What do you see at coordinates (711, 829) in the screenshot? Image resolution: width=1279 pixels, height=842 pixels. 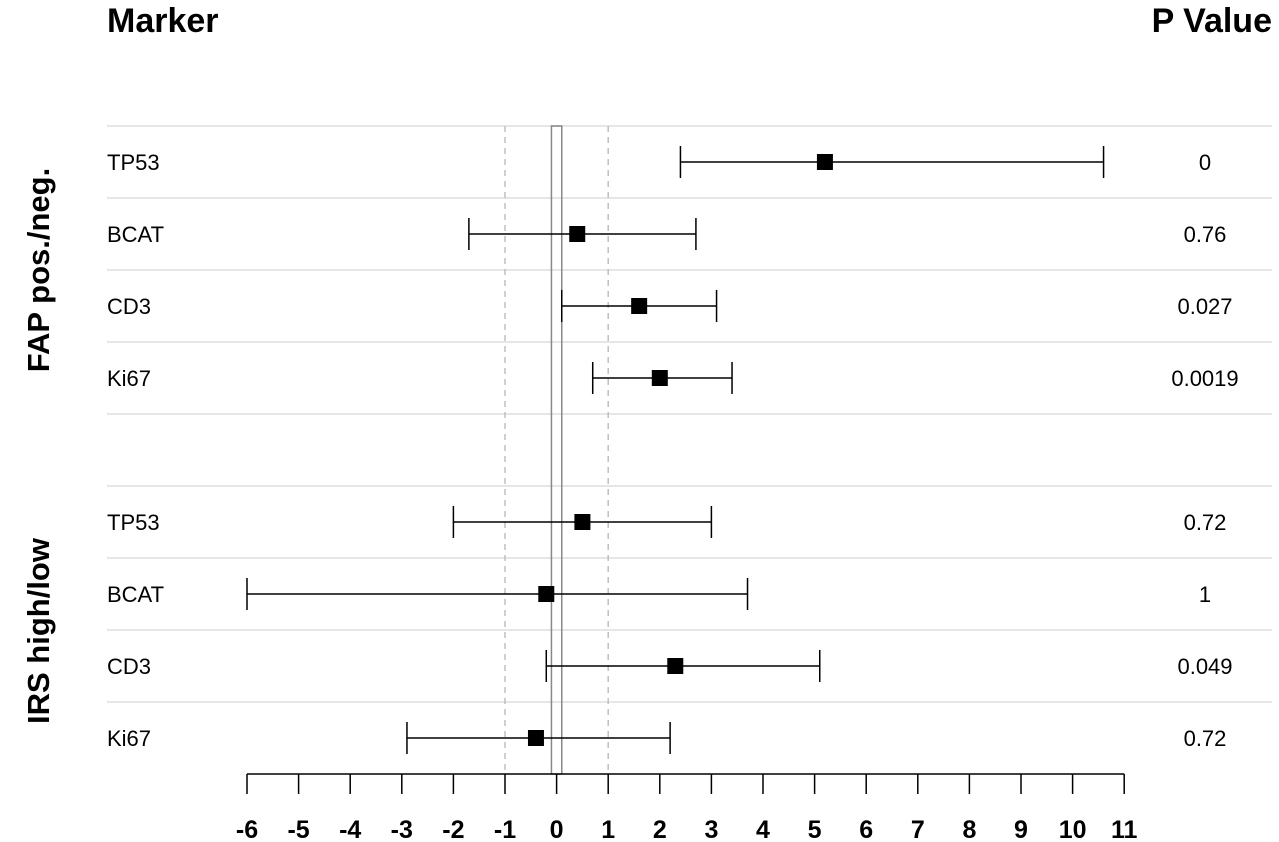 I see `x-tick-label: 3` at bounding box center [711, 829].